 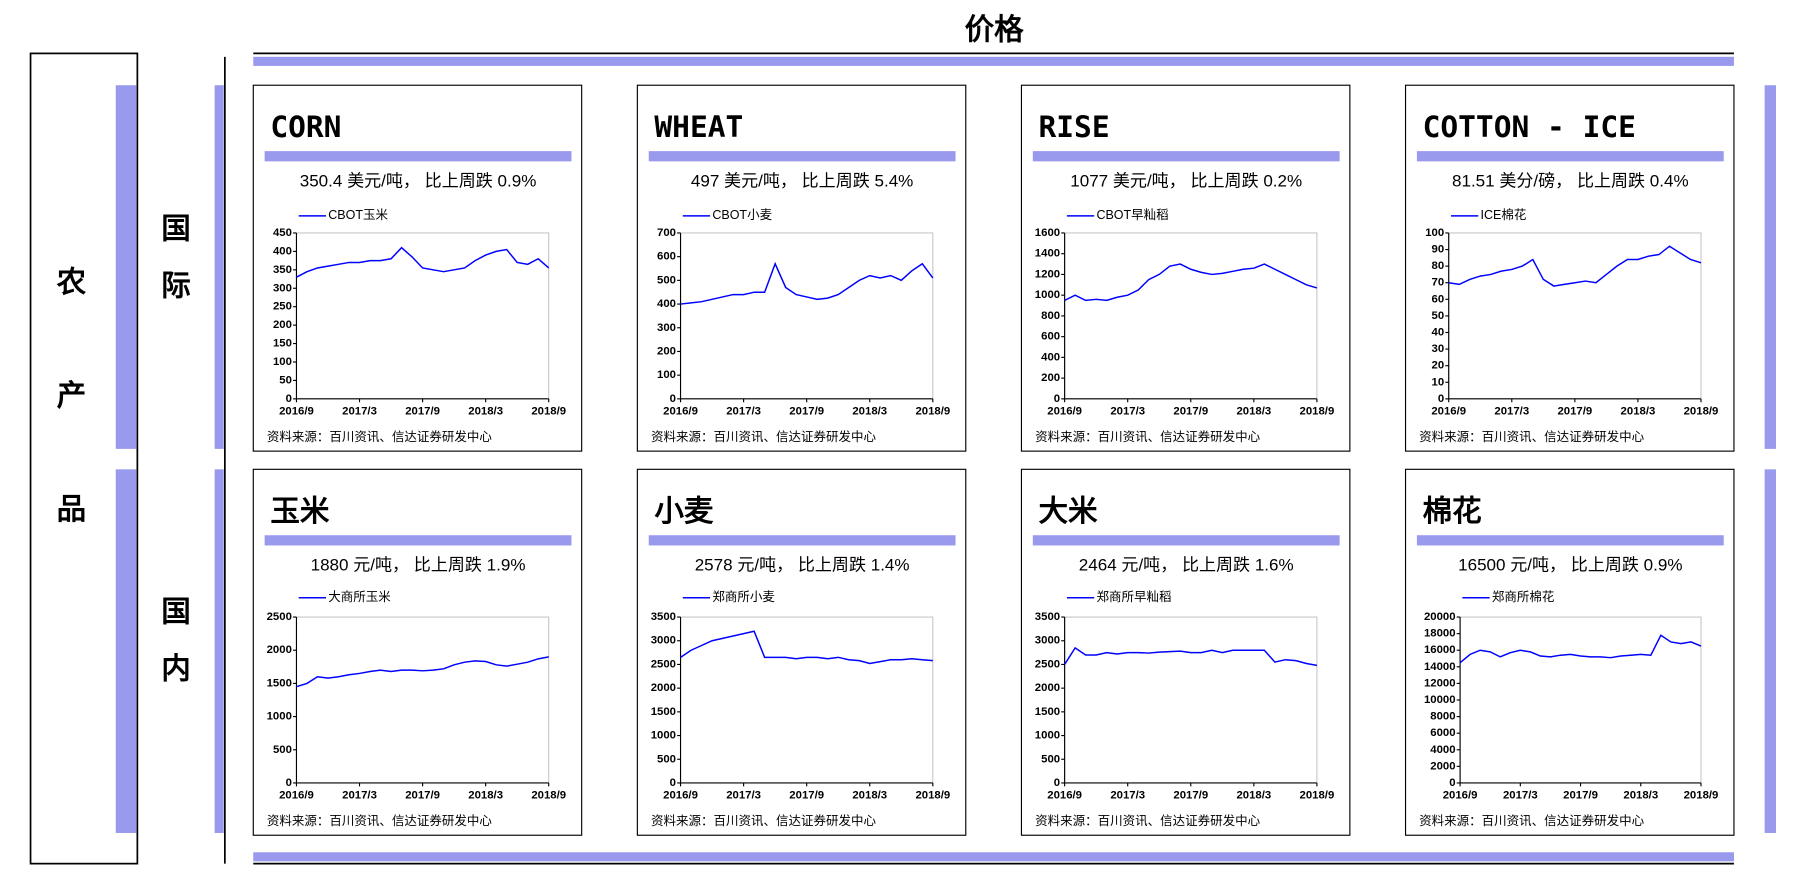 I want to click on y-tick-label: 80, so click(x=1438, y=266).